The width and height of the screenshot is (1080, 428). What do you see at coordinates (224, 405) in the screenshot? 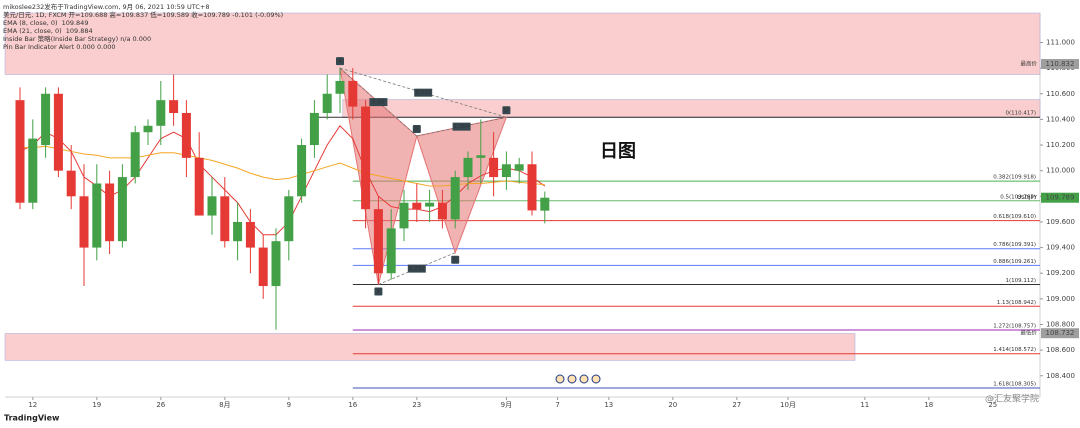
I see `x-tick-label: 8月` at bounding box center [224, 405].